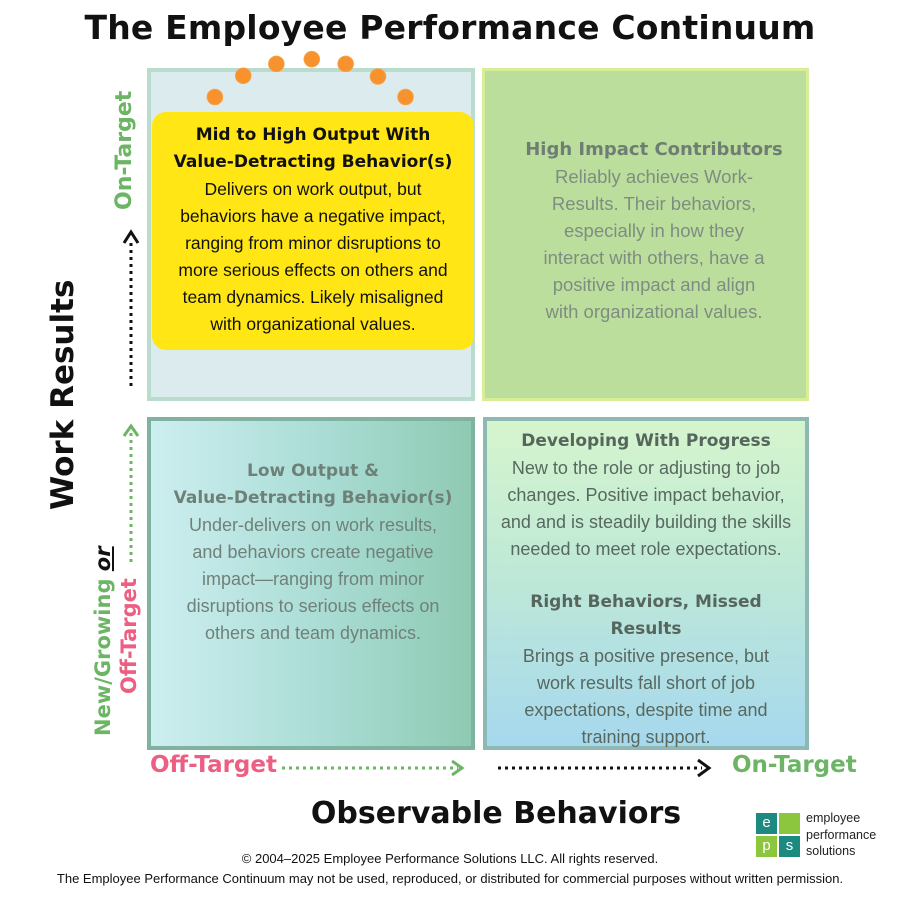 The height and width of the screenshot is (900, 900). What do you see at coordinates (794, 765) in the screenshot?
I see `x-axis-right-label: On-Target` at bounding box center [794, 765].